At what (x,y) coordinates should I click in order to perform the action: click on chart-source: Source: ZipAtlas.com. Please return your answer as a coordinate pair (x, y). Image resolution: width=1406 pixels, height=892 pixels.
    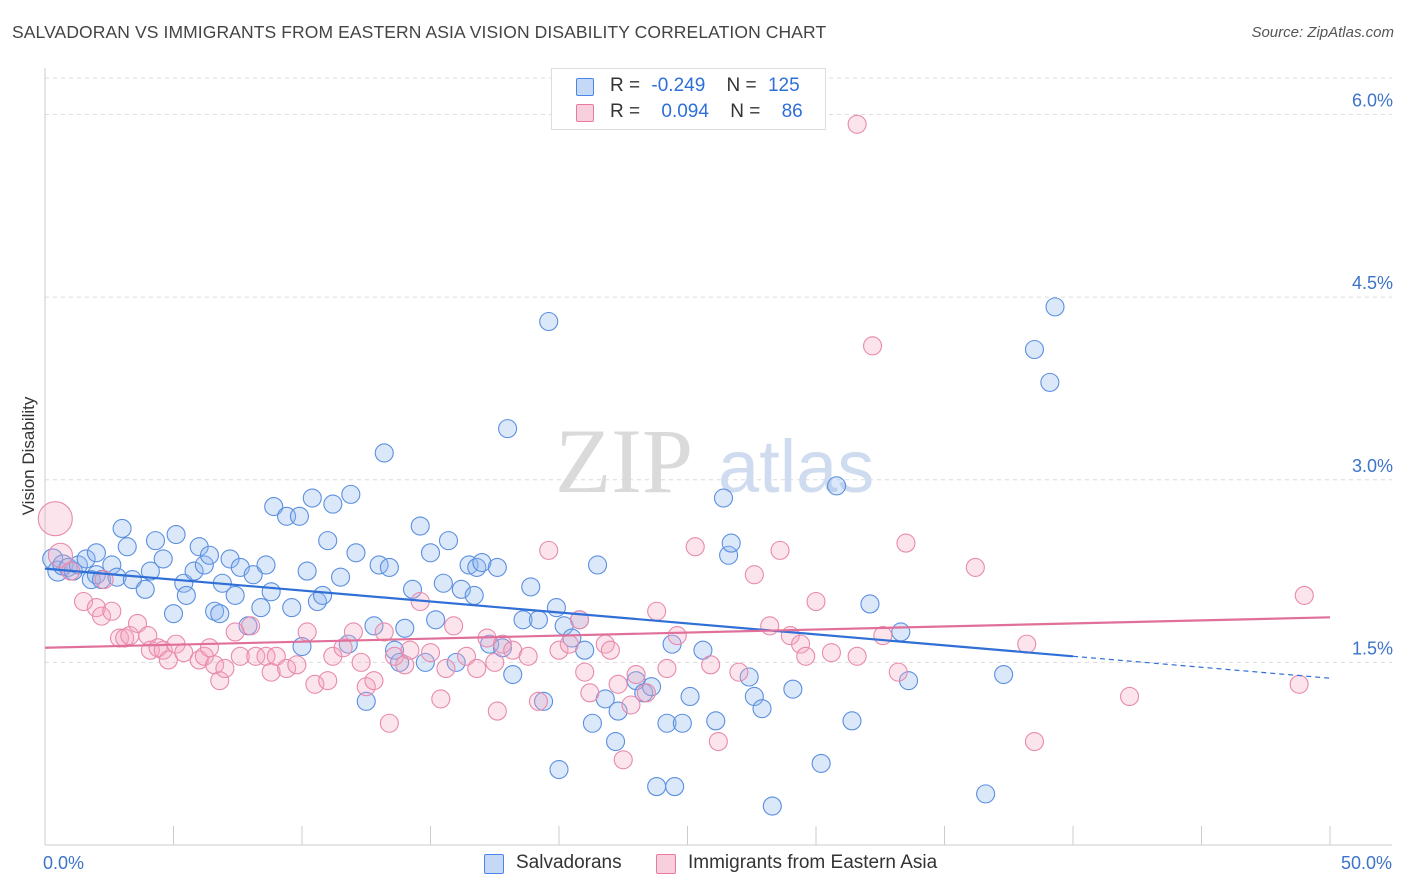
    Looking at the image, I should click on (1322, 32).